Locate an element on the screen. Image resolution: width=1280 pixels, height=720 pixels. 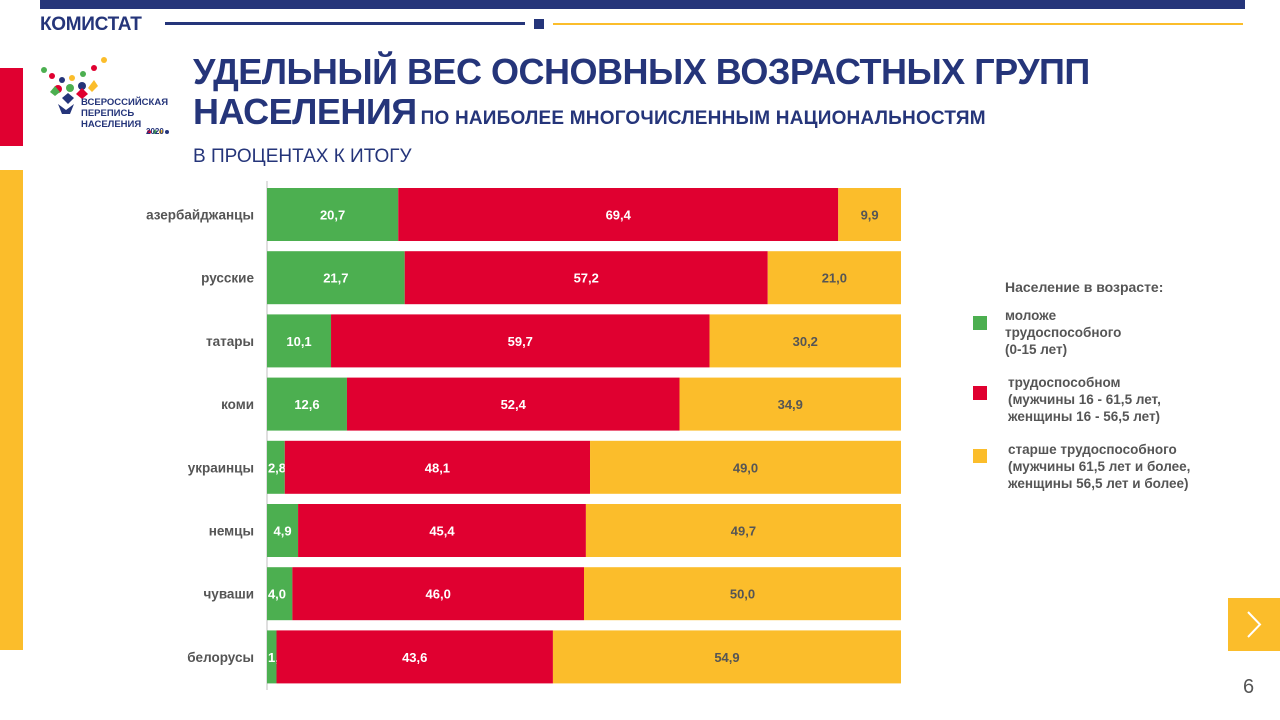
data-label: 46,0 is located at coordinates (438, 594).